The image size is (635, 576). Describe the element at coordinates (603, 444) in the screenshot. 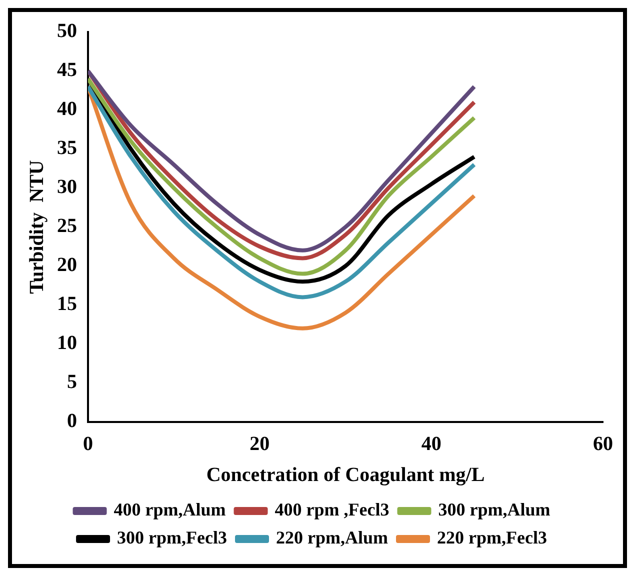

I see `x-tick-label: 60` at that location.